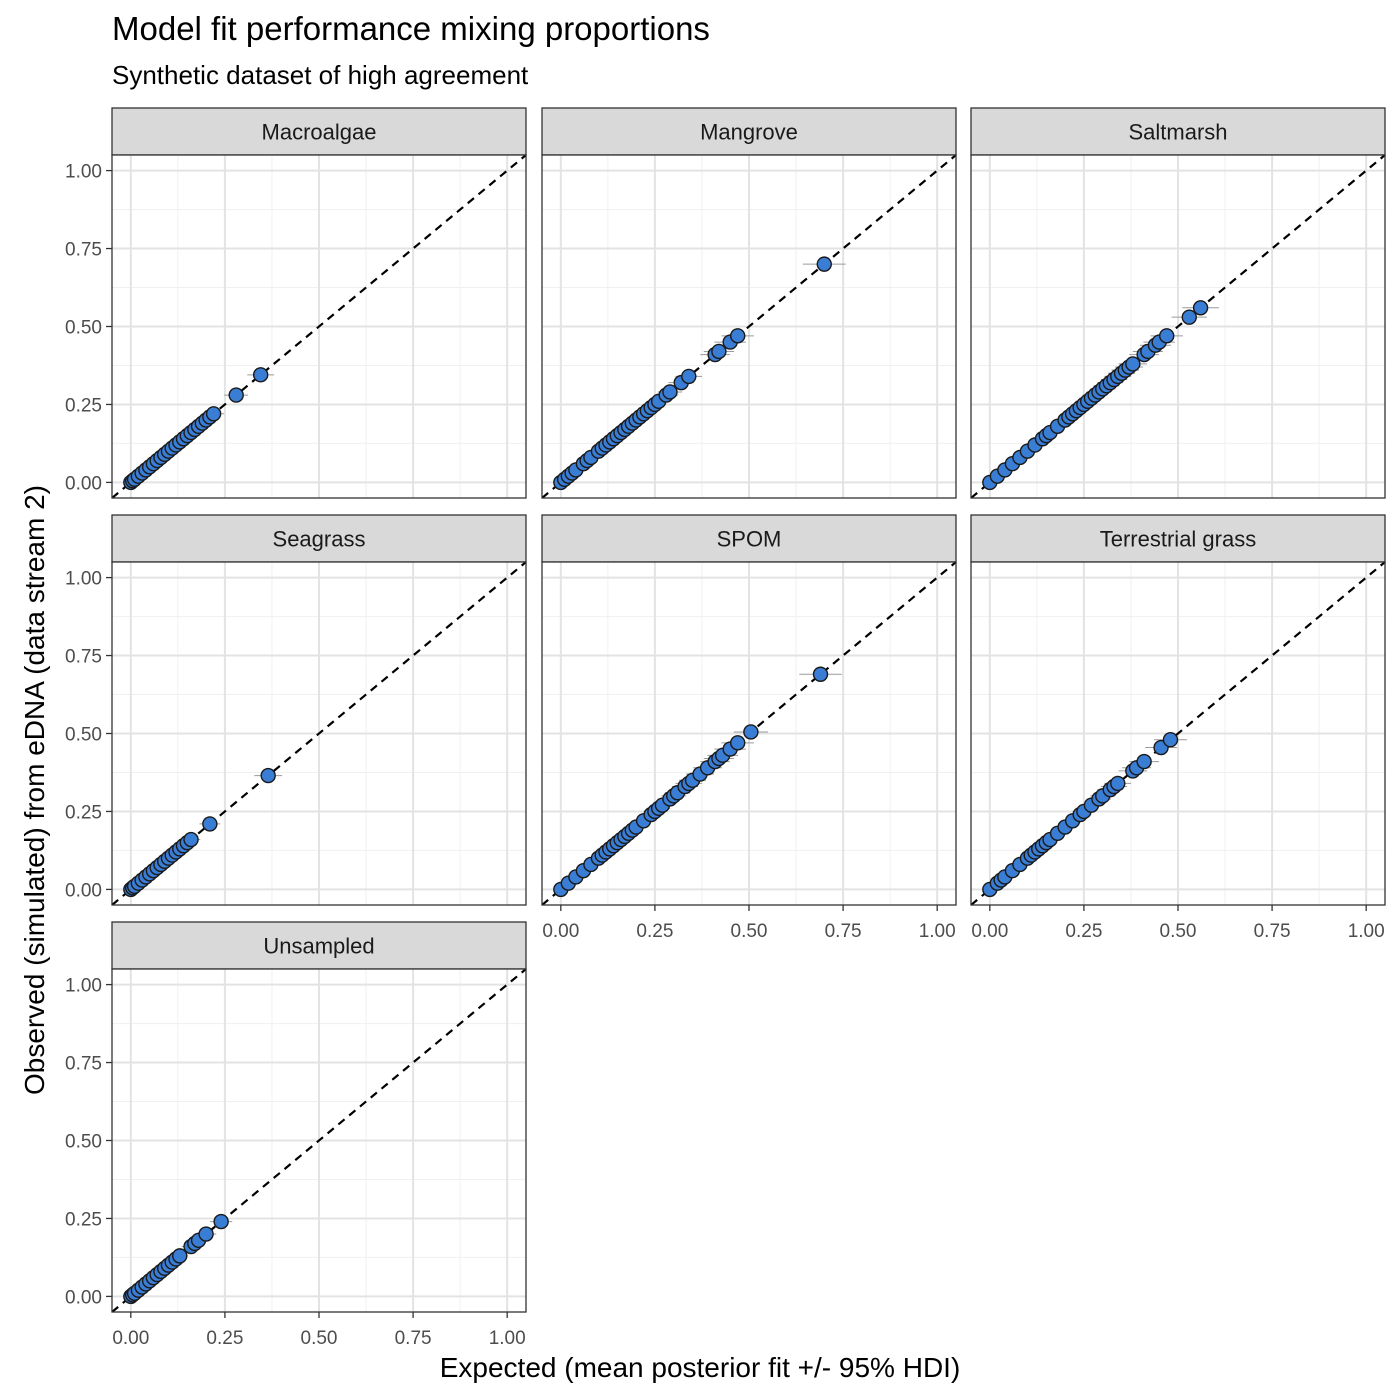 The height and width of the screenshot is (1400, 1400). Describe the element at coordinates (83, 657) in the screenshot. I see `facet-seagrass-y-tick-label: 0.75` at that location.